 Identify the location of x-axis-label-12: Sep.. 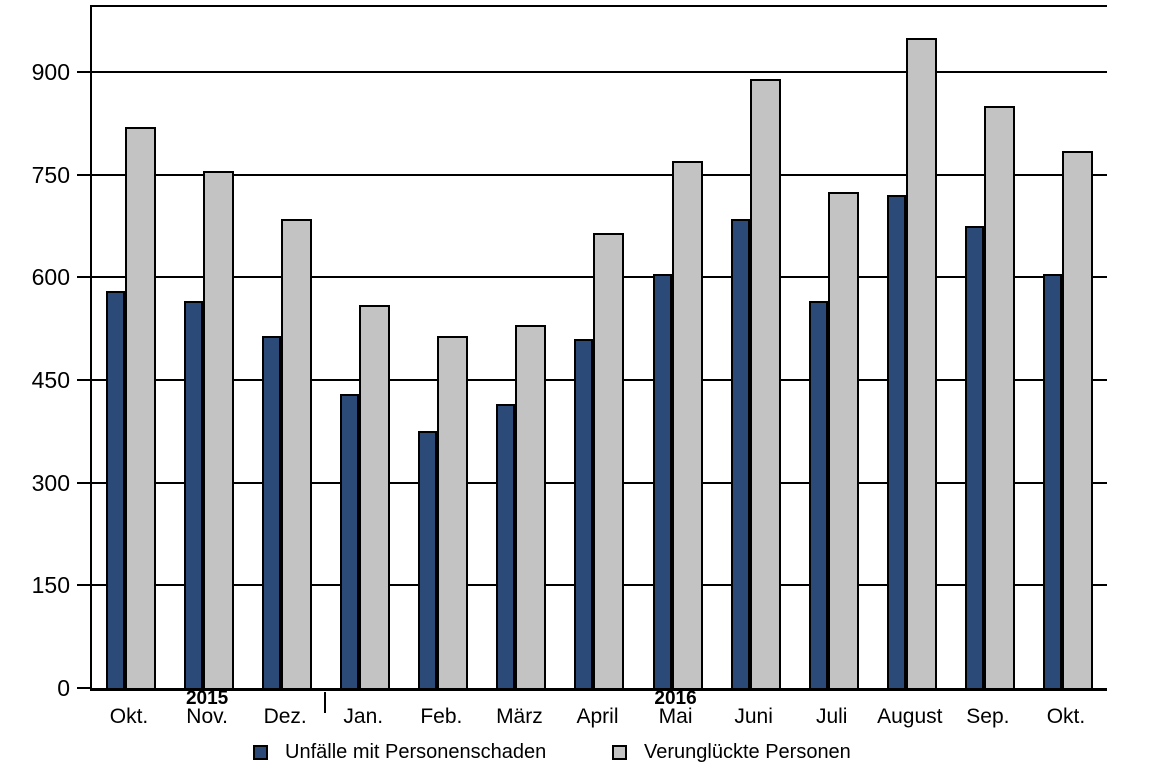
(988, 716).